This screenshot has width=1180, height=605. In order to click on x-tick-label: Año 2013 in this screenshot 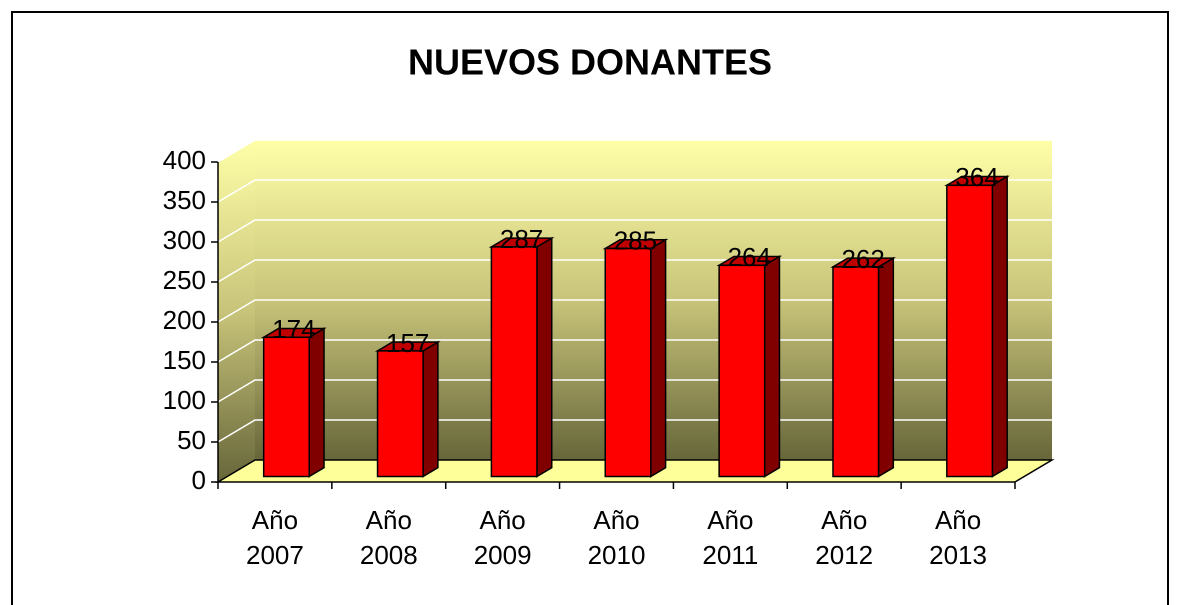, I will do `click(958, 537)`.